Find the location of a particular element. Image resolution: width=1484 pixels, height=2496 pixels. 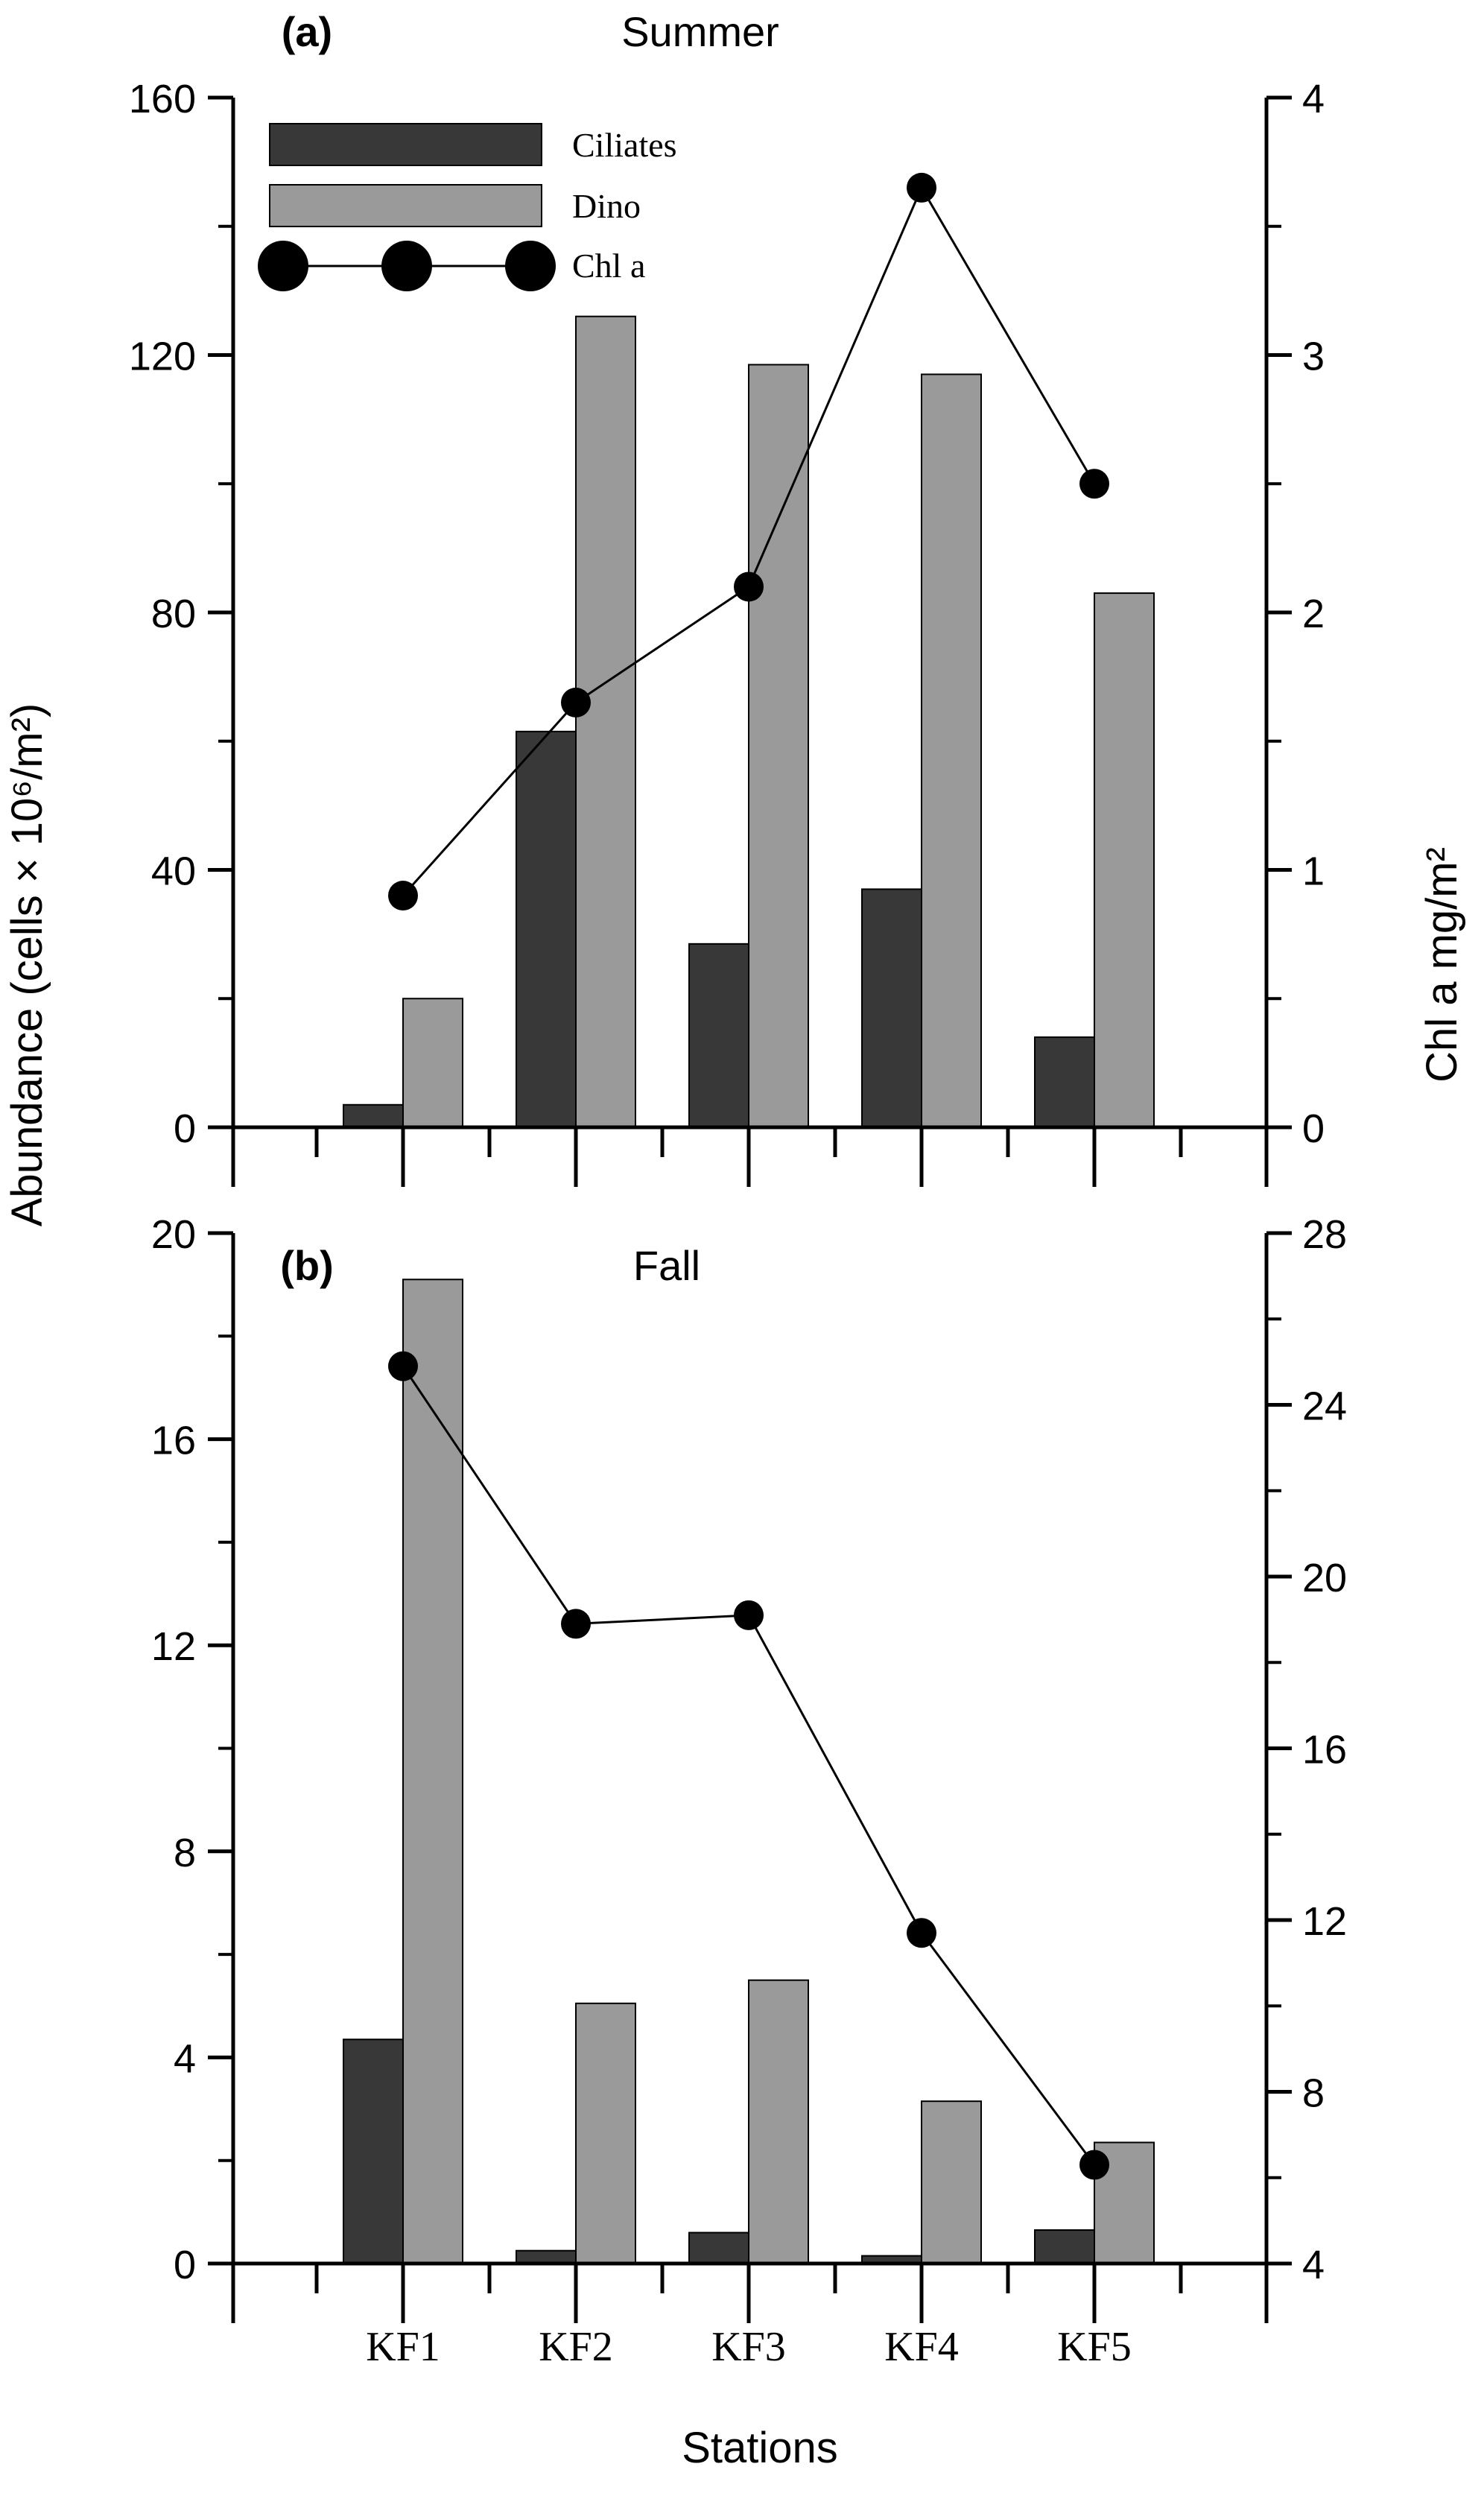

x-axis-label: Stations is located at coordinates (760, 2448).